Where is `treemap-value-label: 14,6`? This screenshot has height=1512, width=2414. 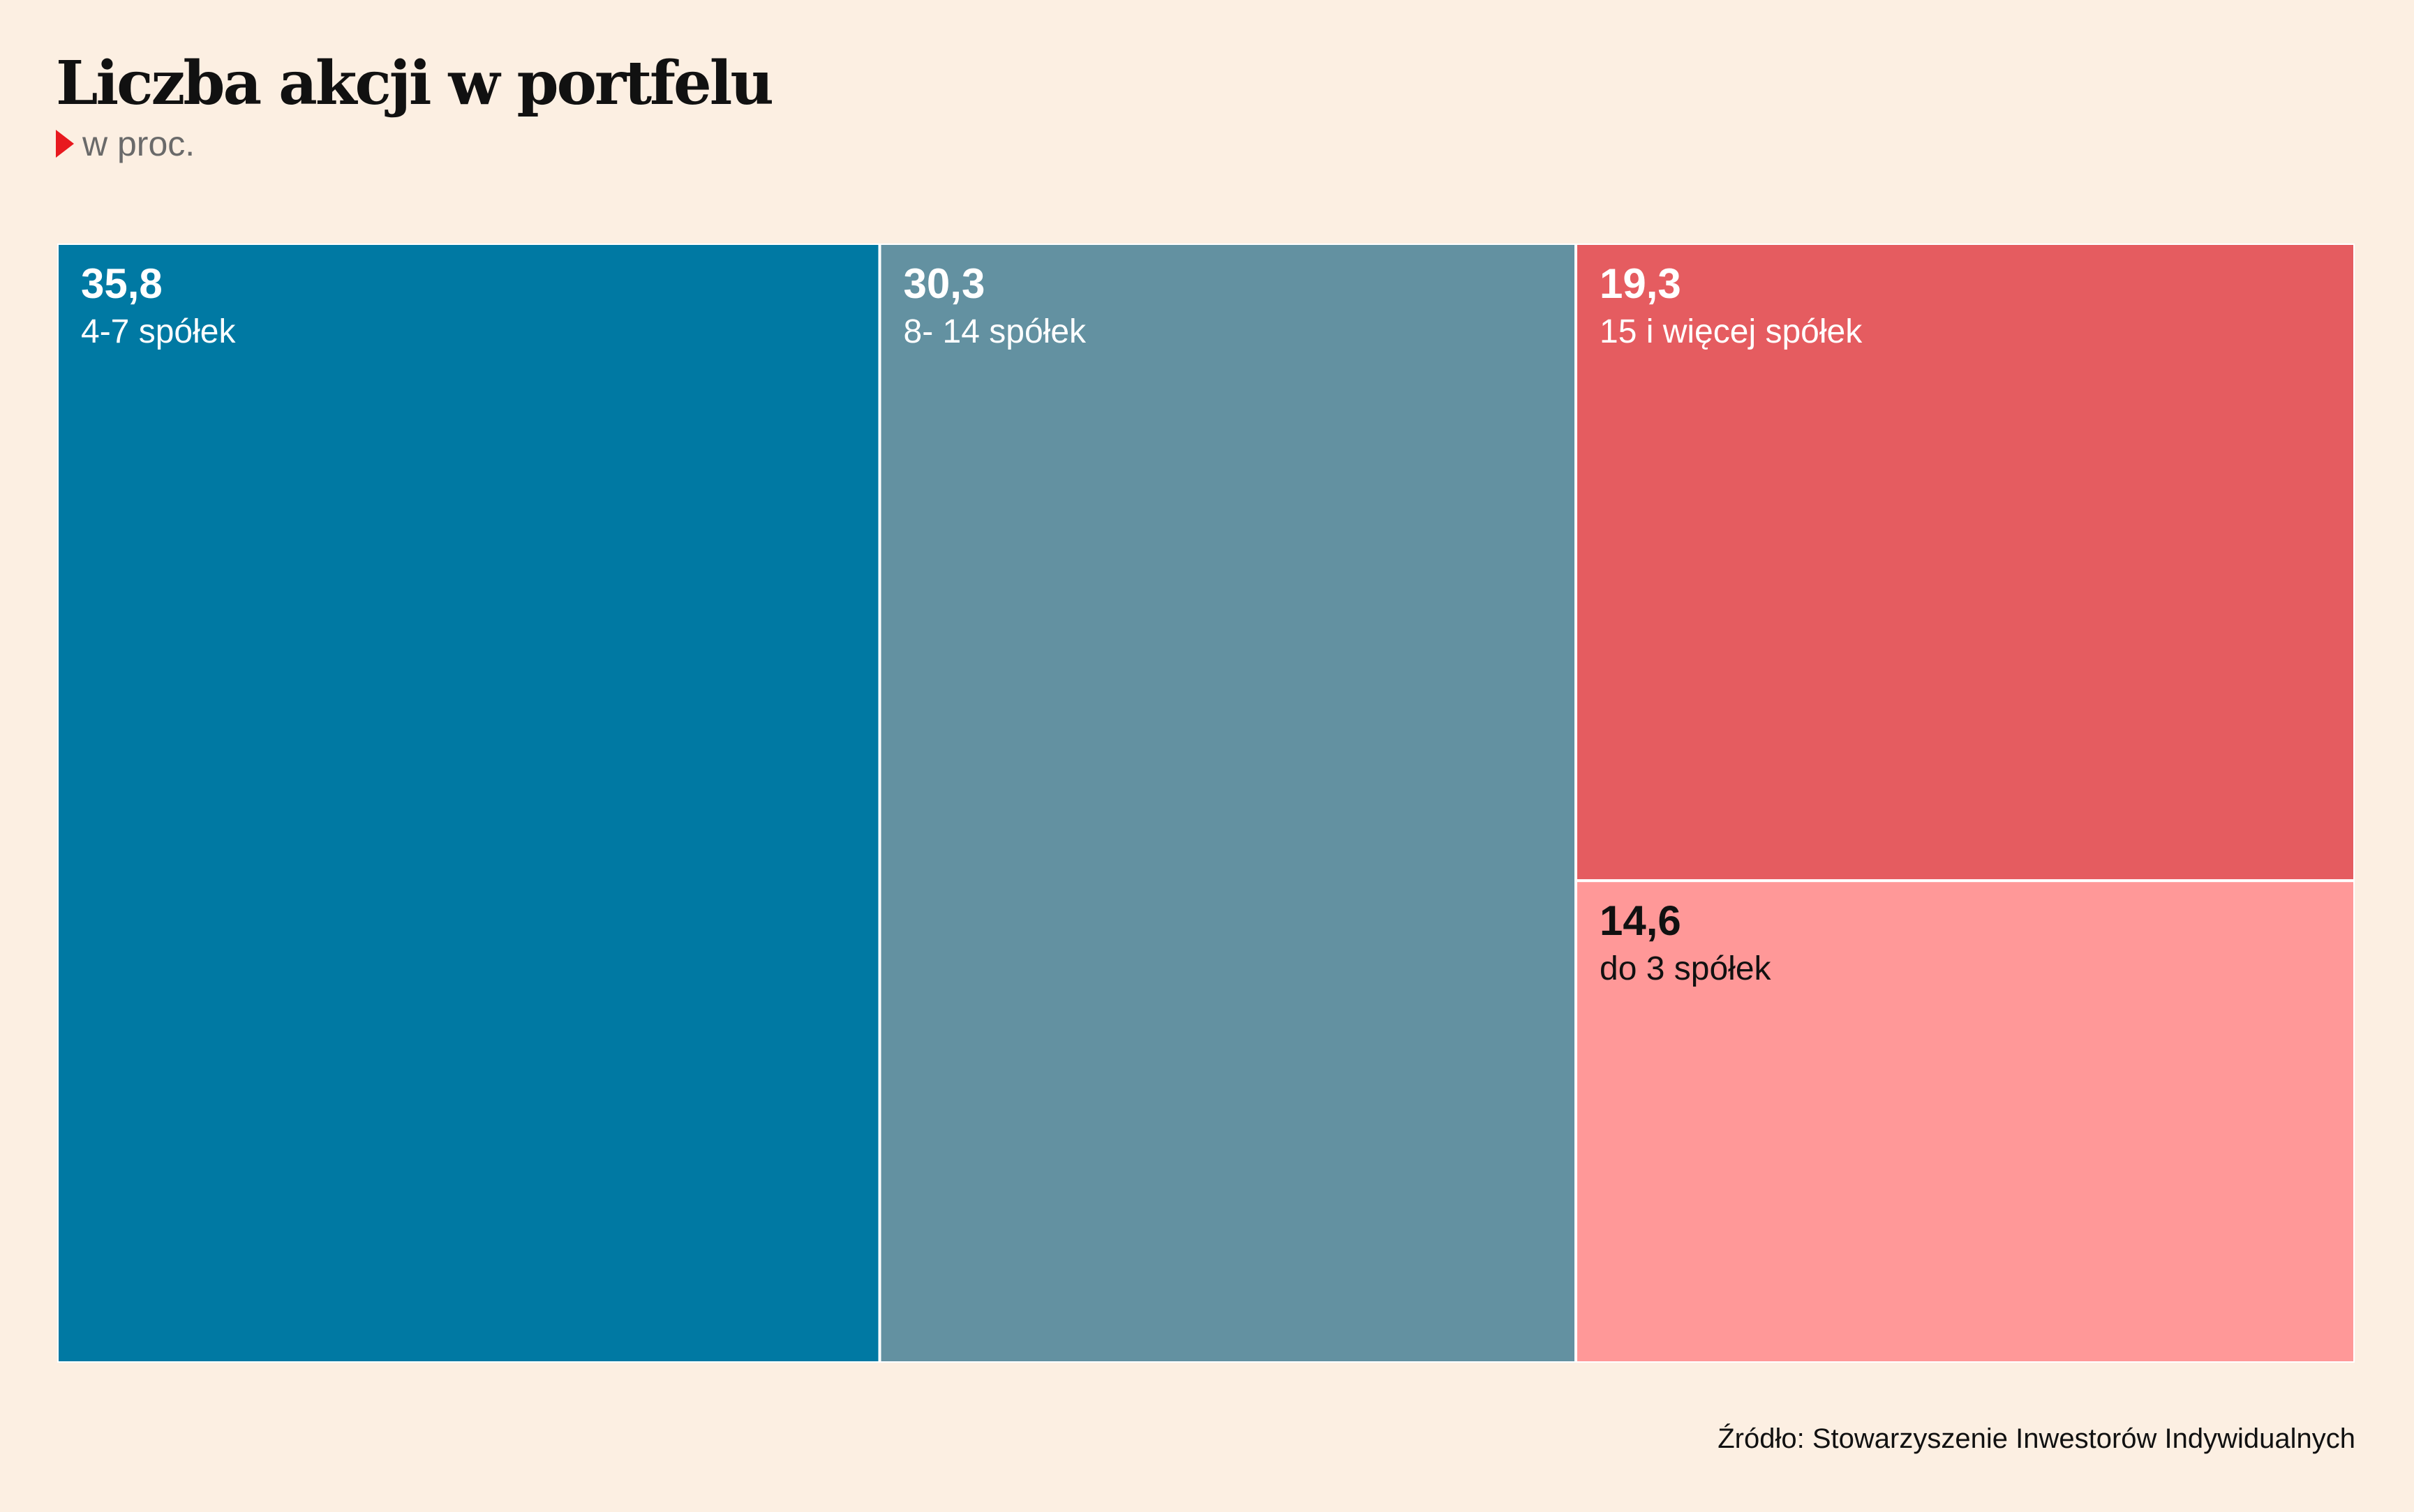
treemap-value-label: 14,6 is located at coordinates (1640, 920).